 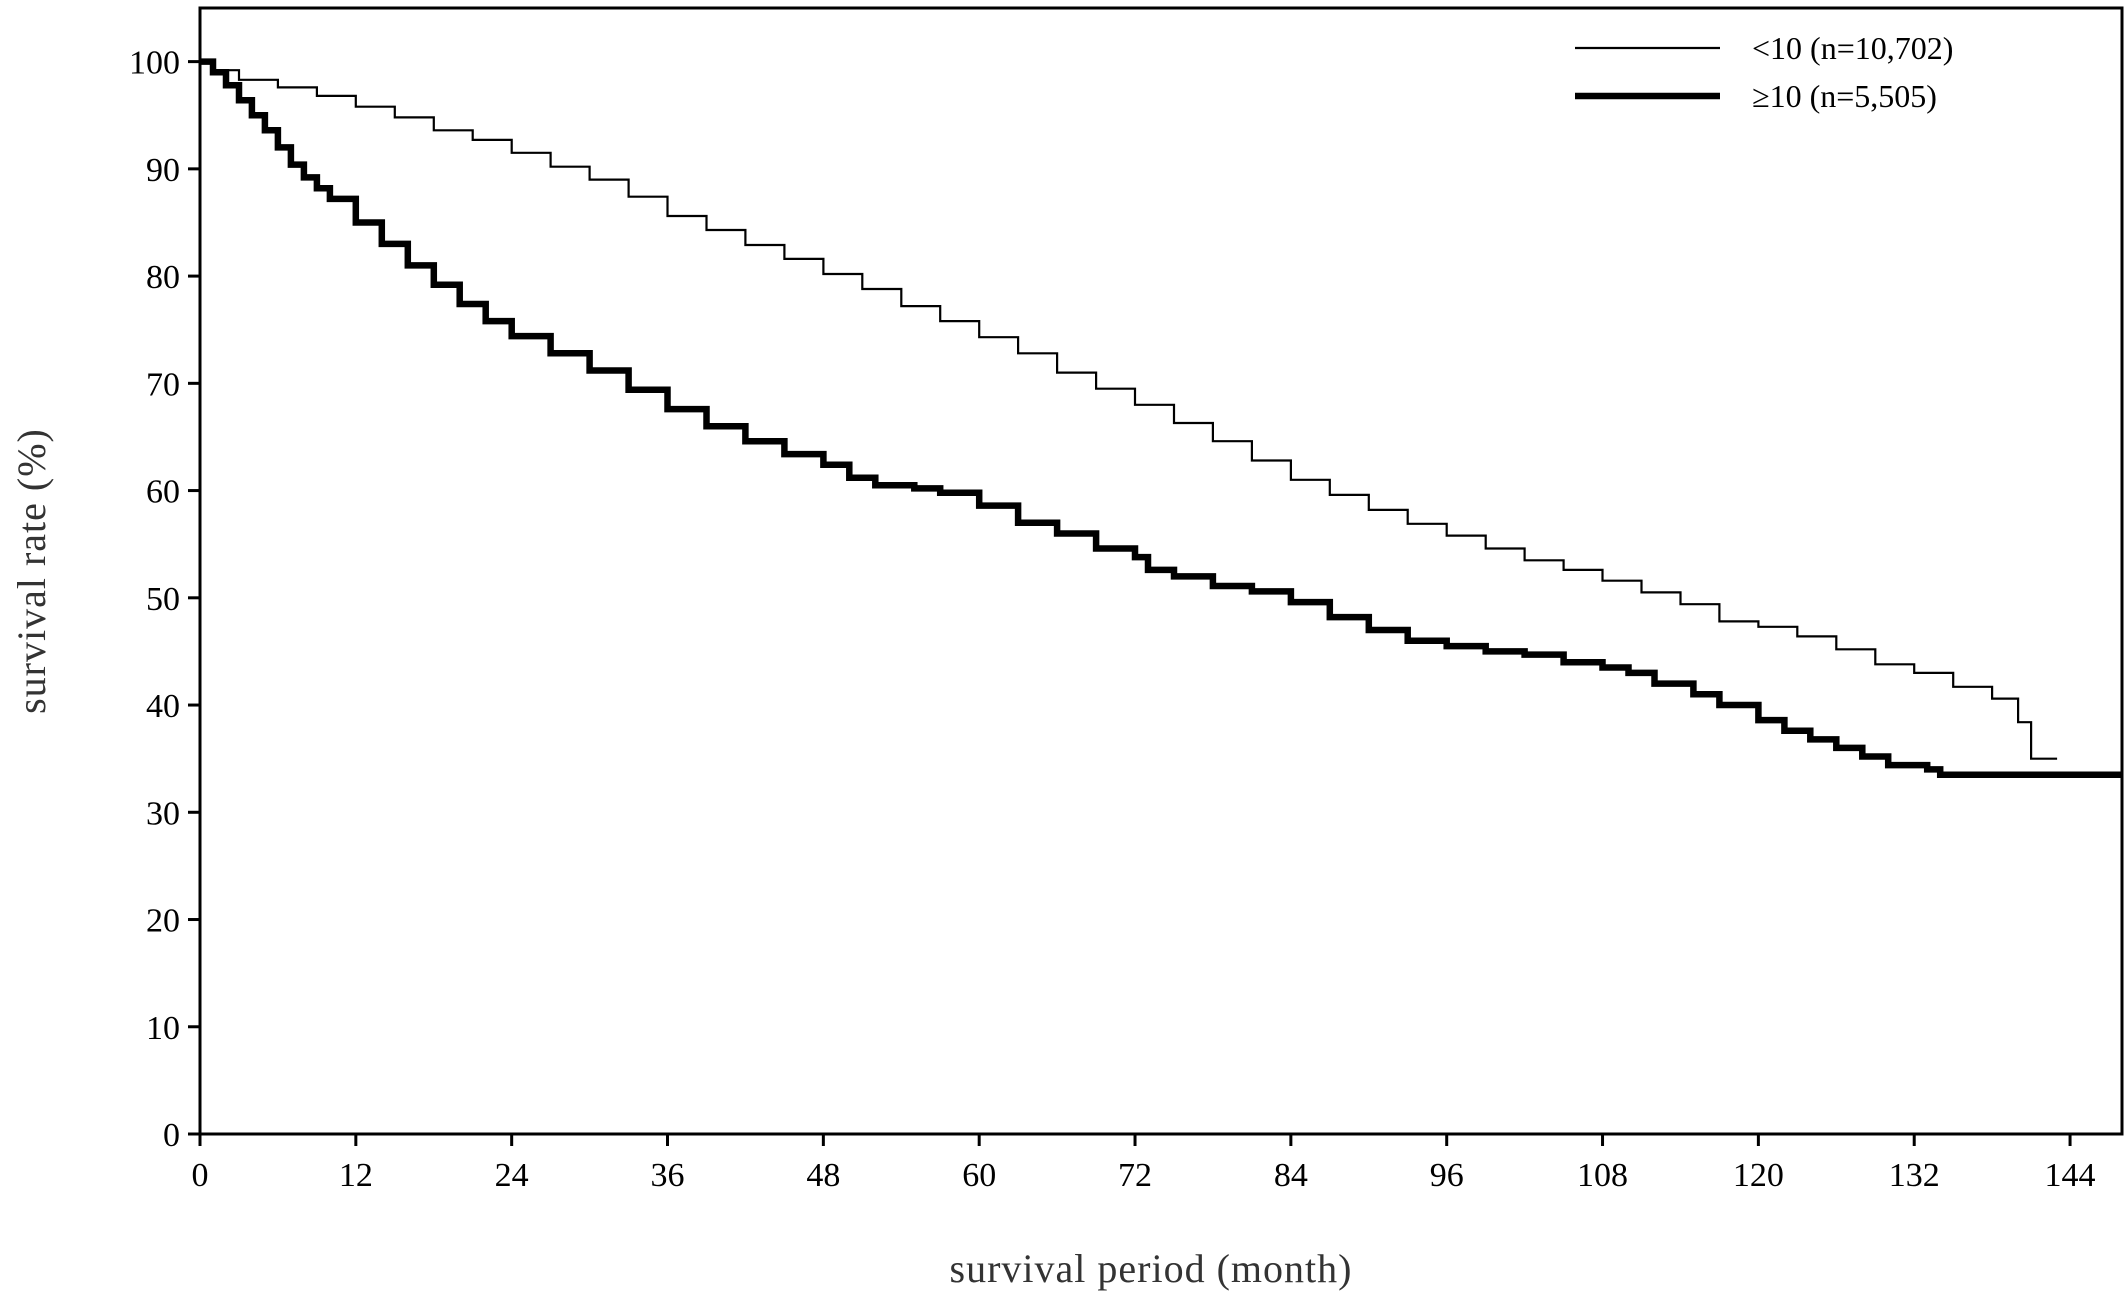 What do you see at coordinates (163, 492) in the screenshot?
I see `y-tick-label: 60` at bounding box center [163, 492].